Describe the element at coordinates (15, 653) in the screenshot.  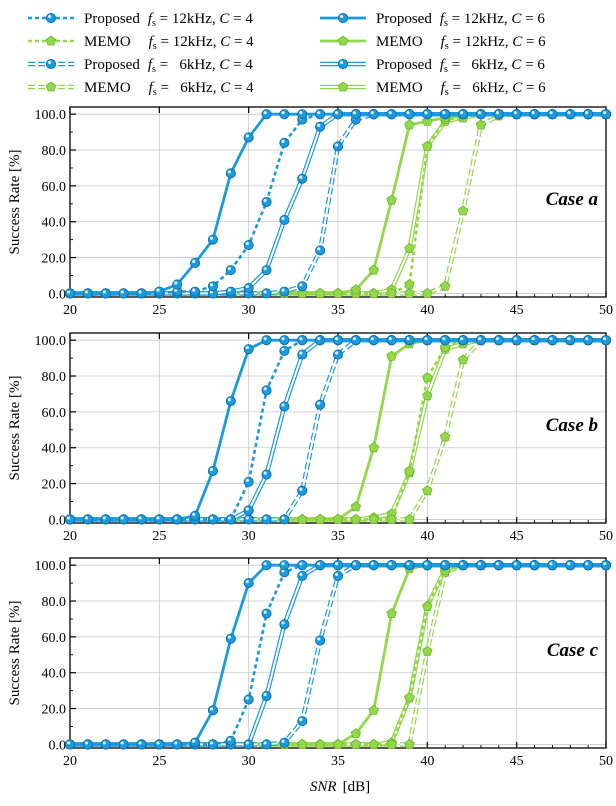
I see `y-axis-label: Success Rate [%]` at that location.